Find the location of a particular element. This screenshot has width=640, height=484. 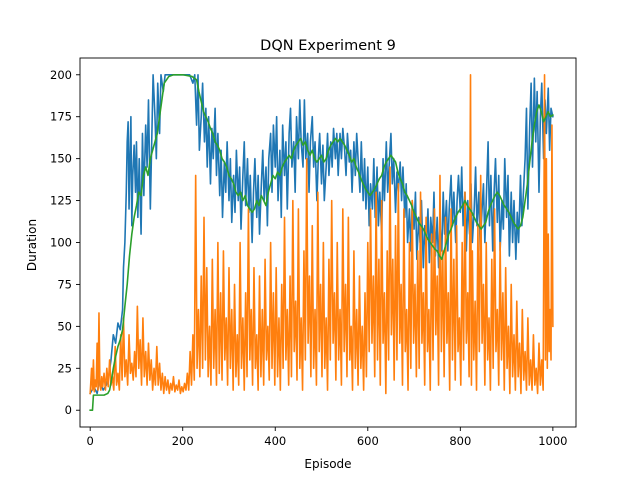

y-tick-label-8: 200 is located at coordinates (61, 75).